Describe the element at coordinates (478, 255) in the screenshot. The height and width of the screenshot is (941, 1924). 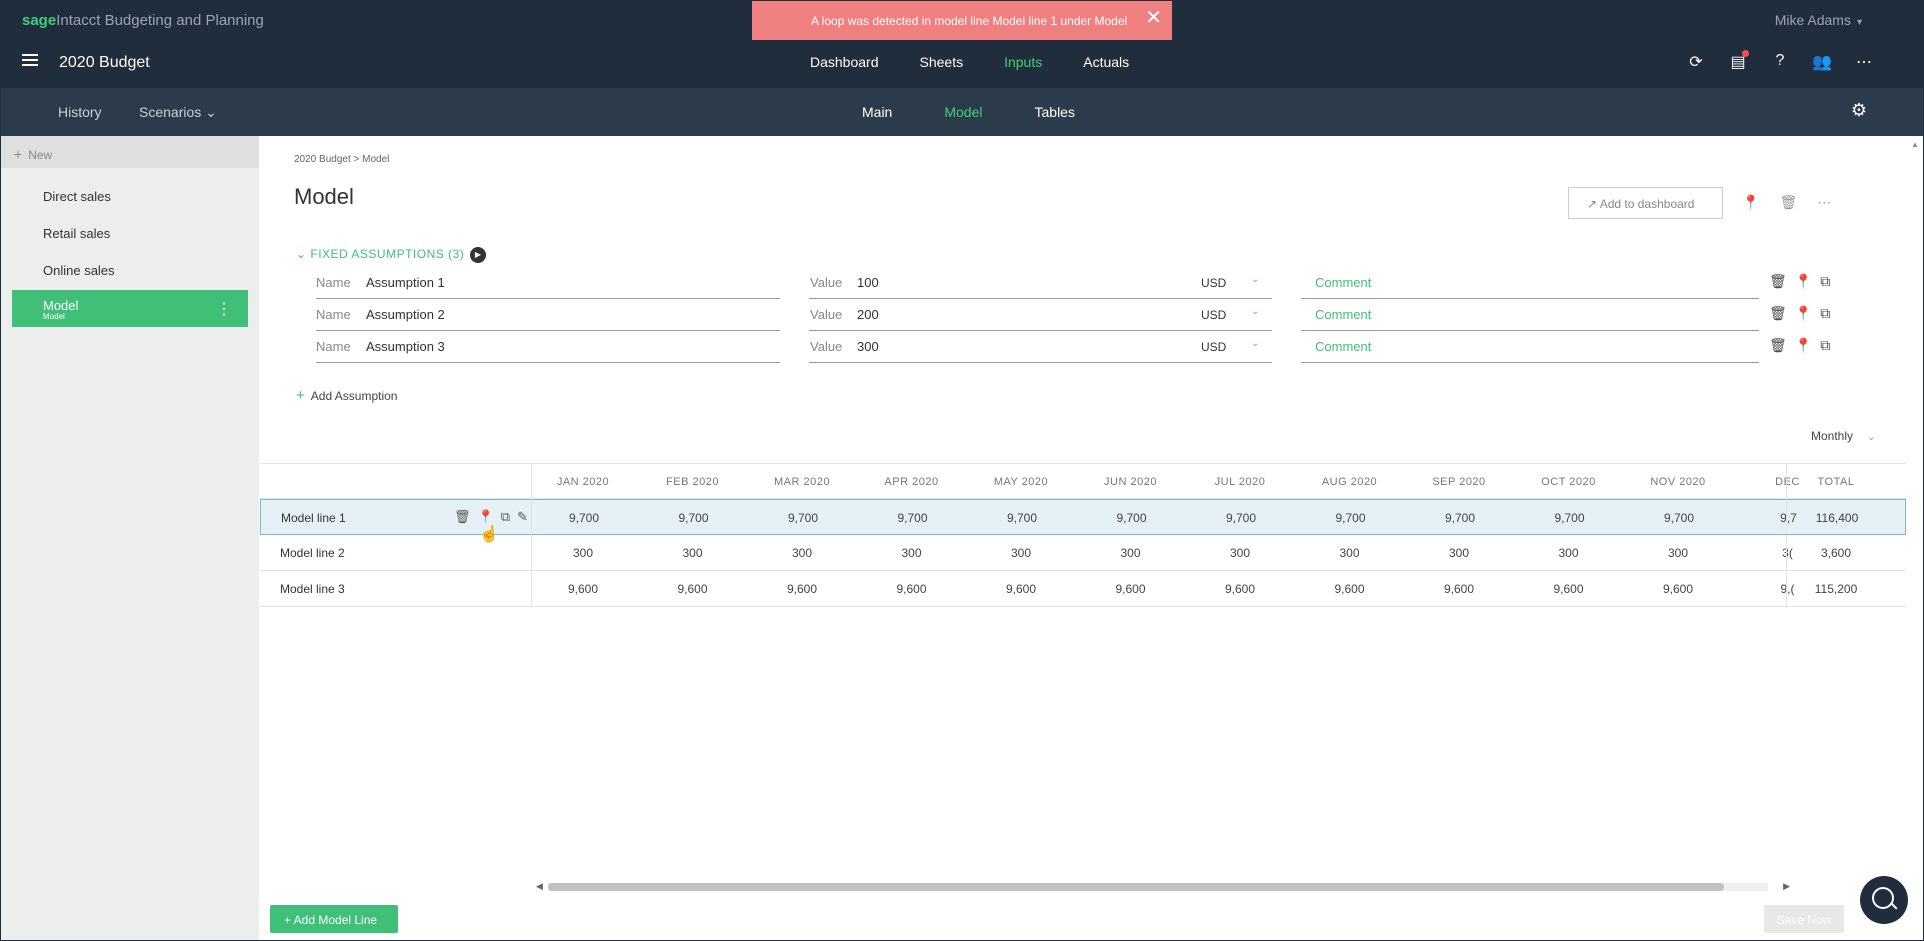
I see `play-icon: ▶` at that location.